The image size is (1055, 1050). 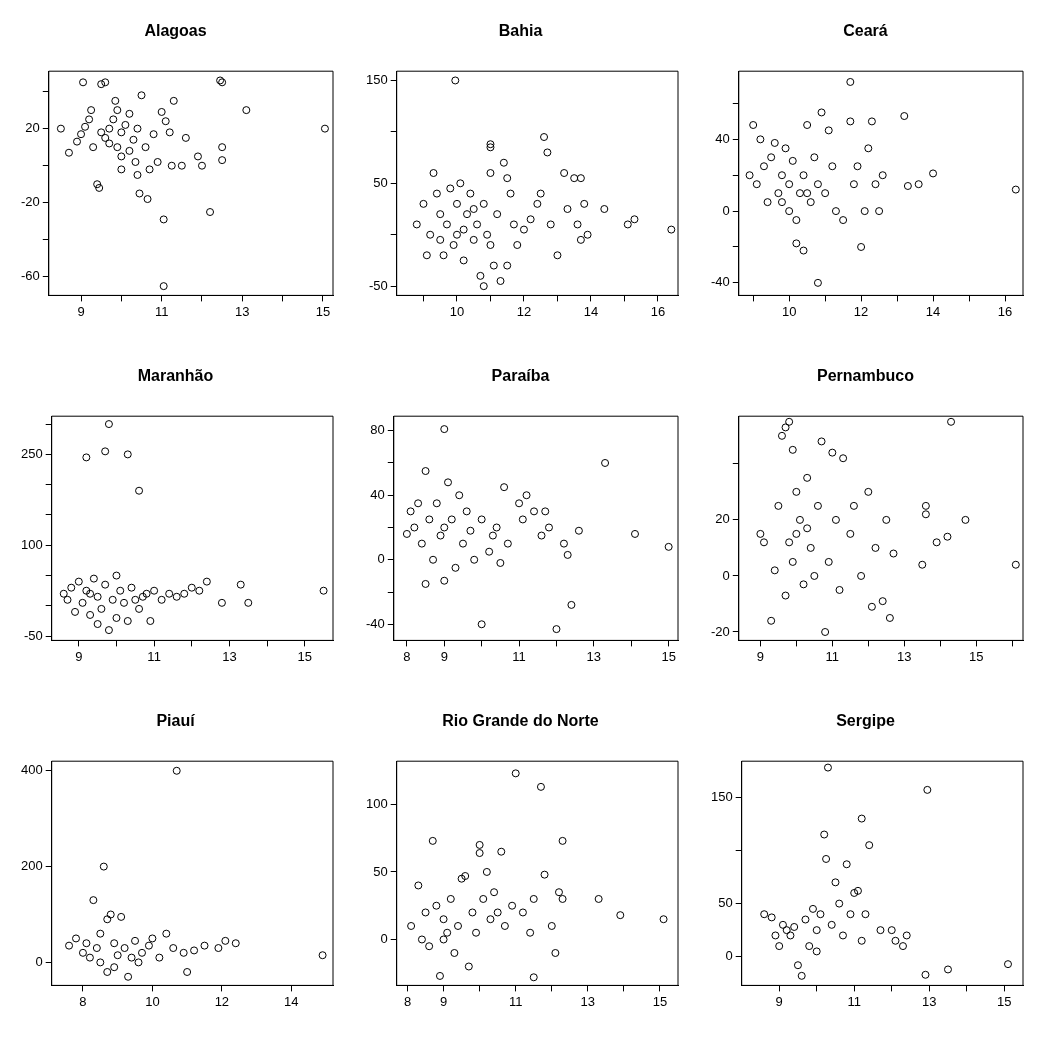 What do you see at coordinates (376, 803) in the screenshot?
I see `y-tick-label: 100` at bounding box center [376, 803].